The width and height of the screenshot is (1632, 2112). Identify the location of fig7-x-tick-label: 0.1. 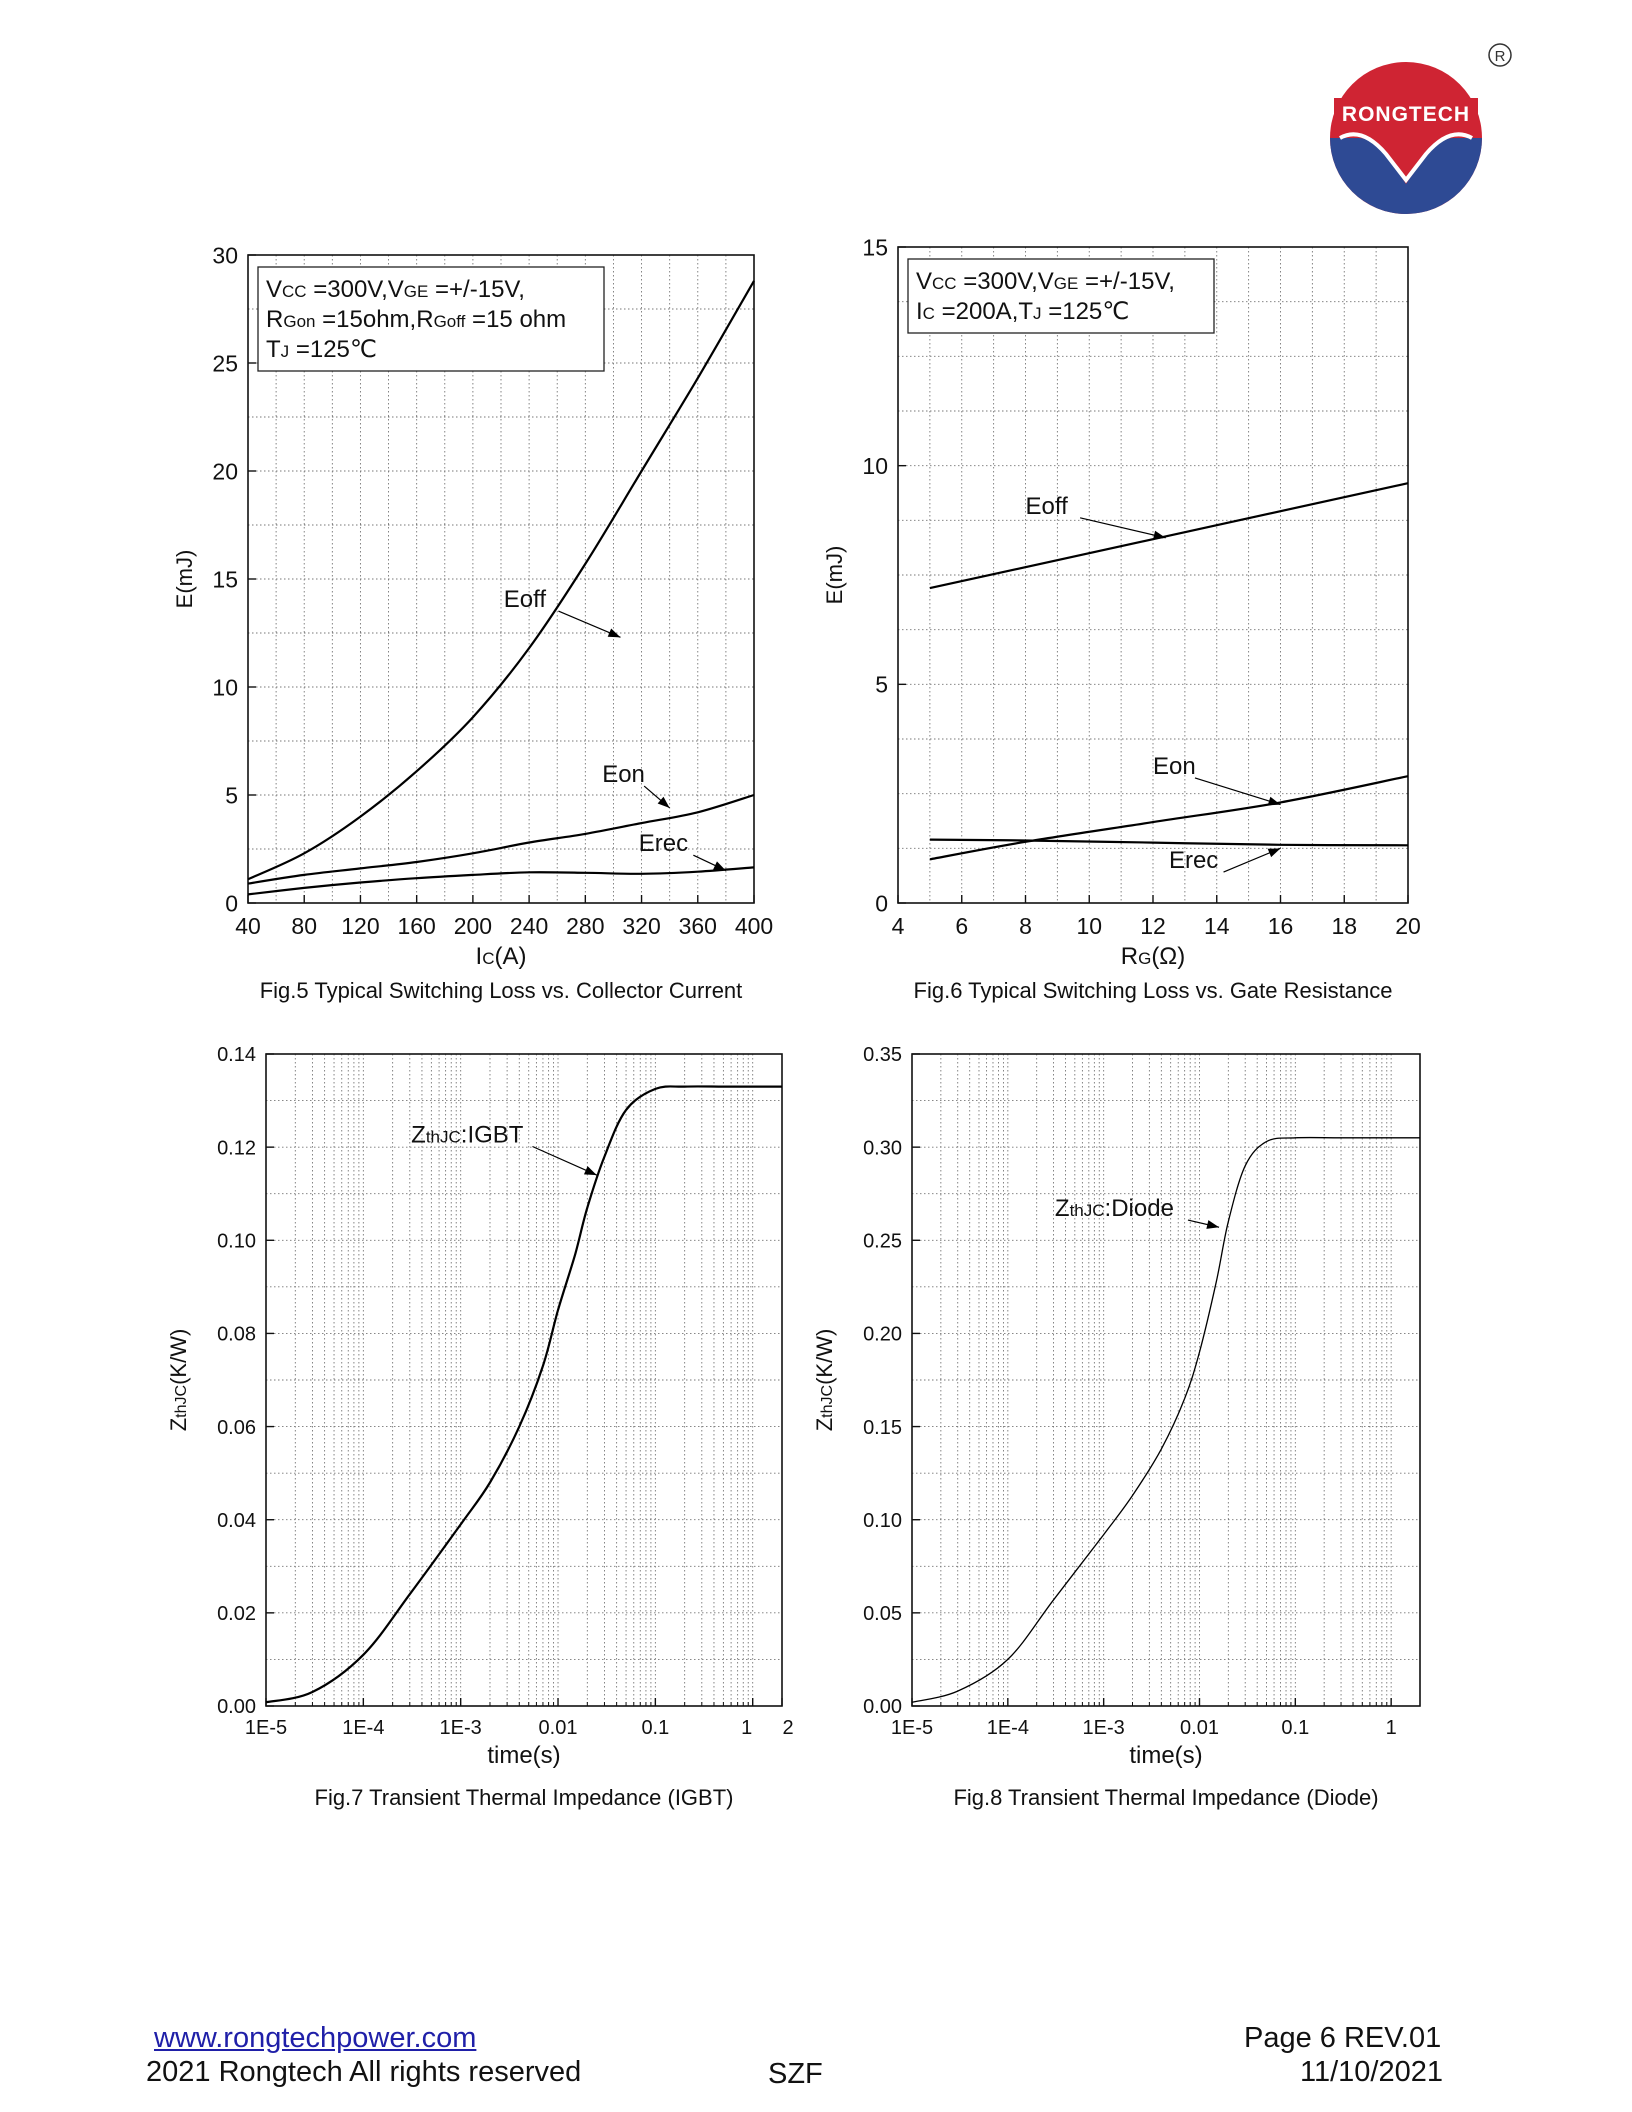
(655, 1728).